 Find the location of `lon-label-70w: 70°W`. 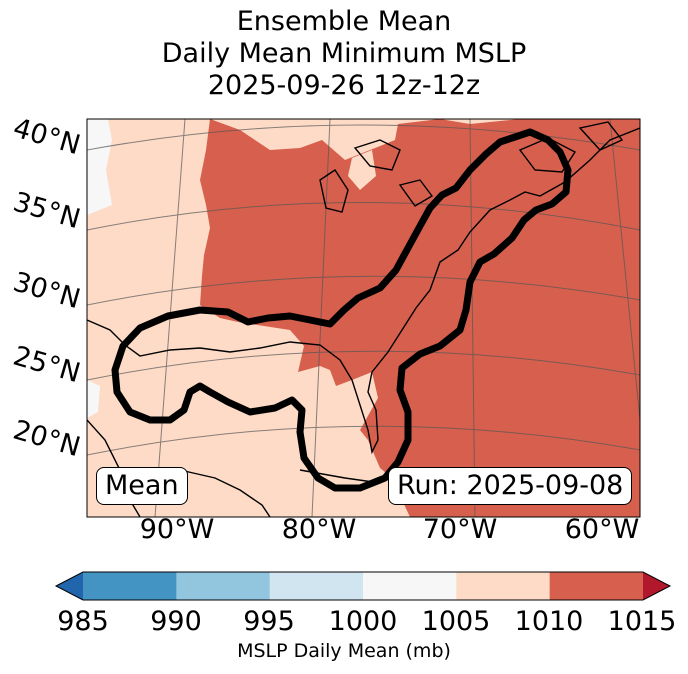

lon-label-70w: 70°W is located at coordinates (460, 529).